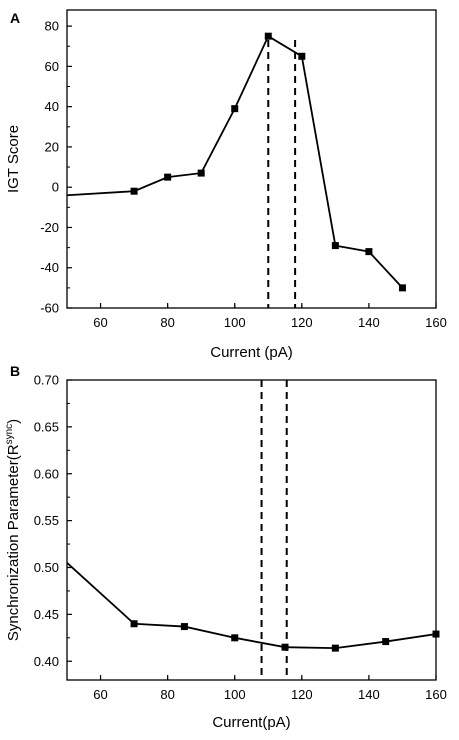 The width and height of the screenshot is (459, 740). I want to click on x-axis-title: Current (pA), so click(251, 352).